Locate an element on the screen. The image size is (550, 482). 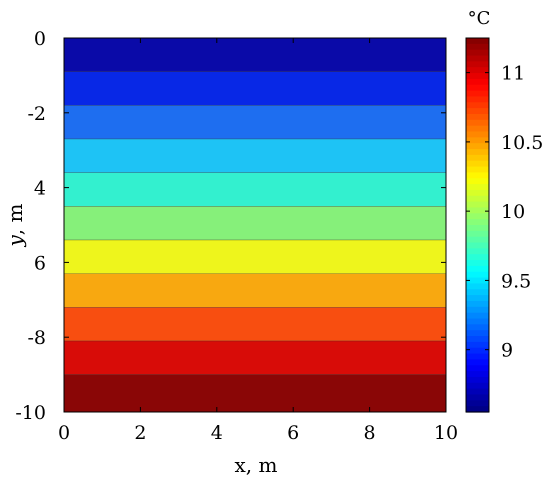
colorbar-tick-label: 9 is located at coordinates (507, 351).